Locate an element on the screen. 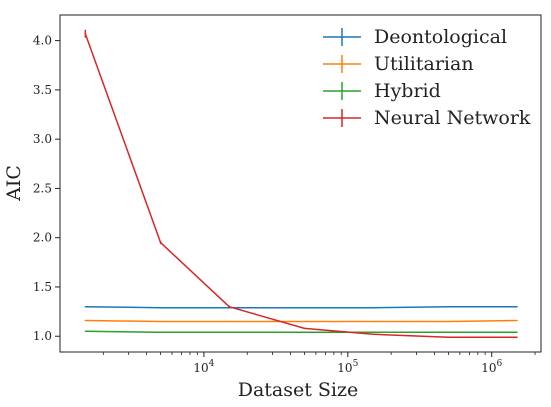 The height and width of the screenshot is (407, 551). y-tick-label: 3.0 is located at coordinates (42, 139).